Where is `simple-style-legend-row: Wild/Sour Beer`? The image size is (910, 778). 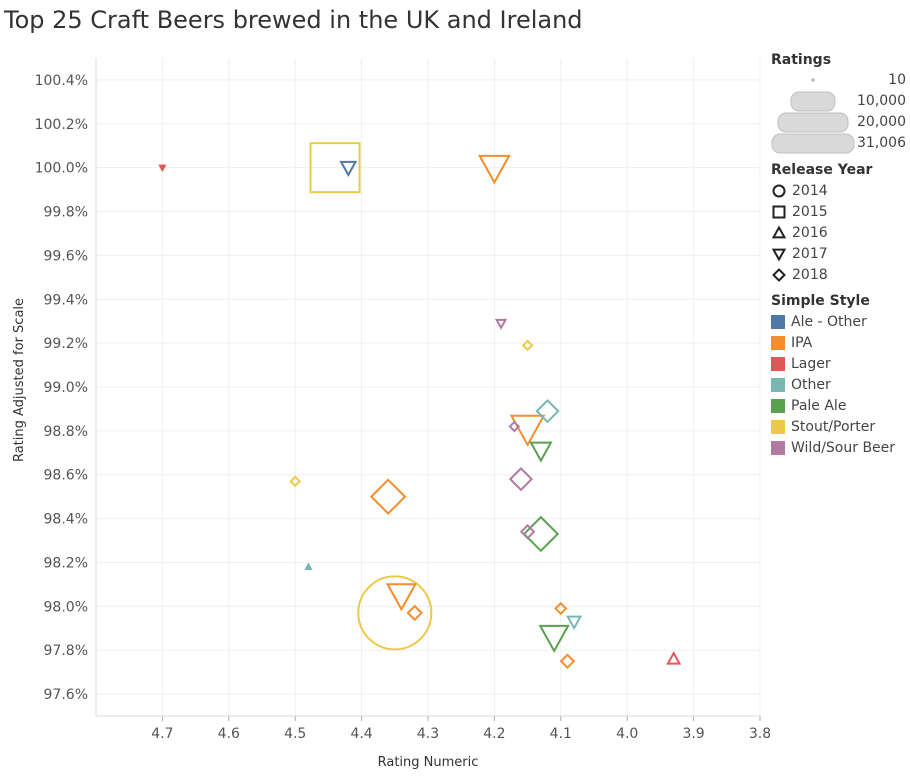 simple-style-legend-row: Wild/Sour Beer is located at coordinates (840, 447).